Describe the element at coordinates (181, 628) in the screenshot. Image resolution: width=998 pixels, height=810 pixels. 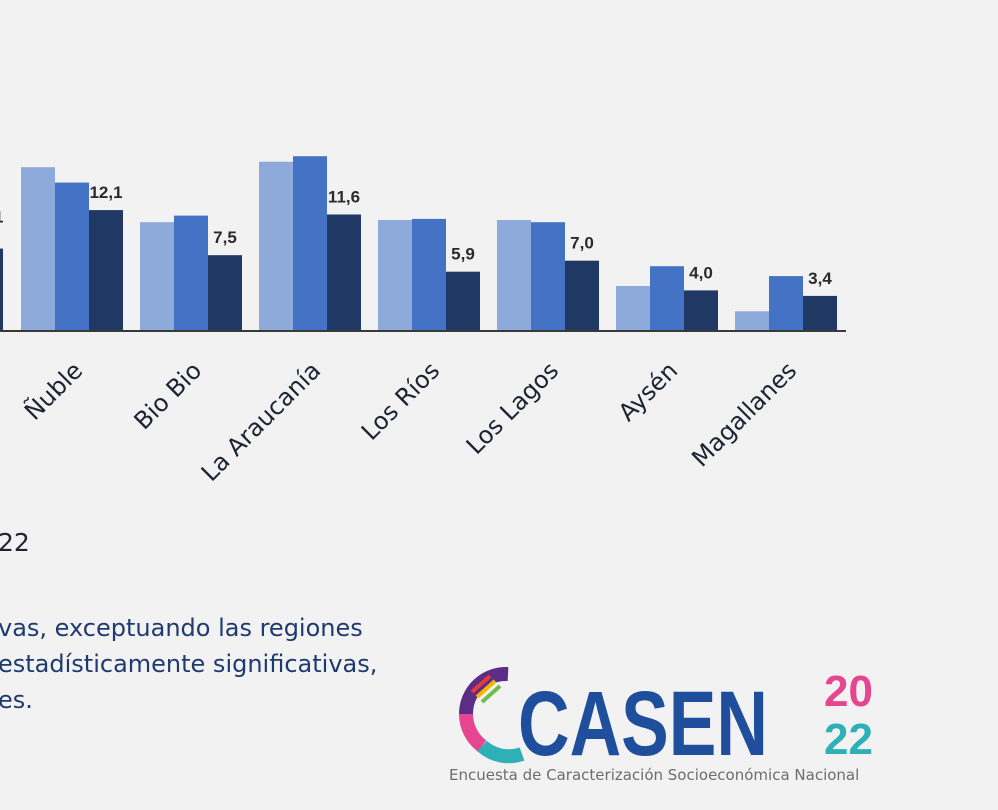
I see `note-line-1: vas, exceptuando las regiones` at that location.